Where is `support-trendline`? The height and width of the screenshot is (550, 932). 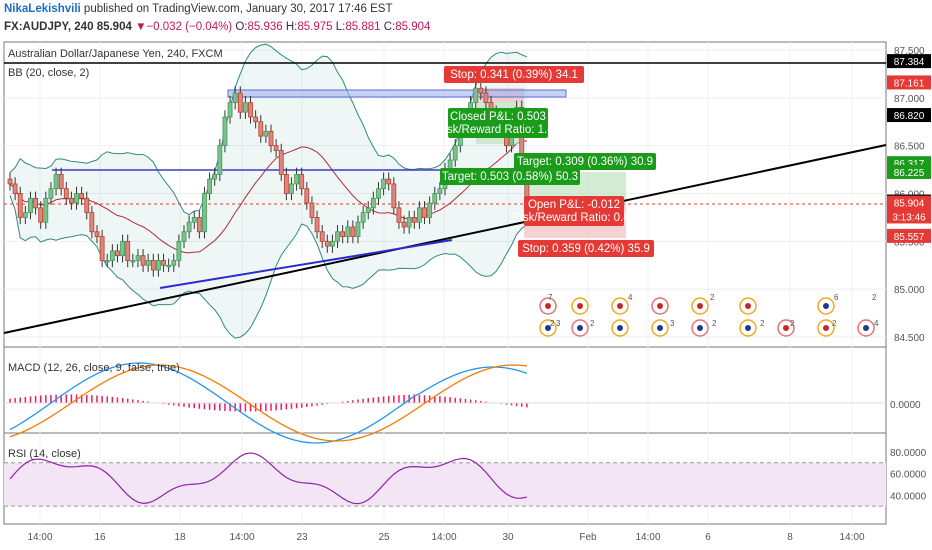 support-trendline is located at coordinates (306, 264).